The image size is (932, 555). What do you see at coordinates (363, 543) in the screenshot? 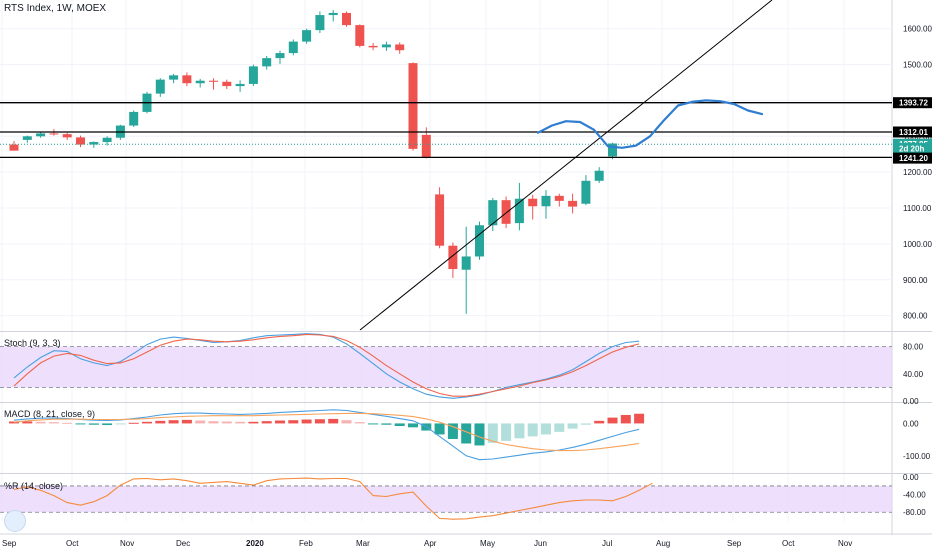
I see `time-axis-label: Mar` at bounding box center [363, 543].